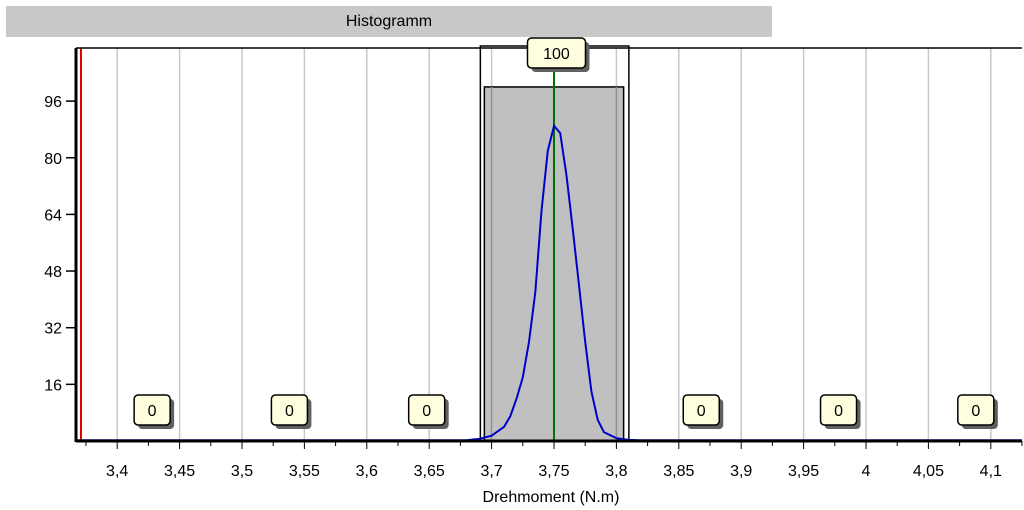 This screenshot has width=1024, height=510. Describe the element at coordinates (678, 471) in the screenshot. I see `x-tick-label: 3,85` at that location.